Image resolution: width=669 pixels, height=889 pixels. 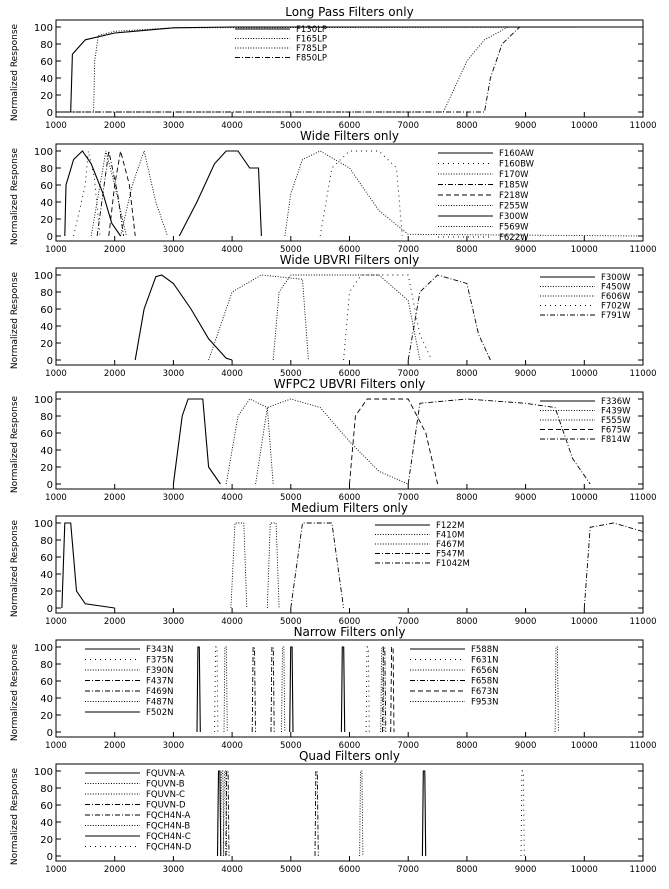 What do you see at coordinates (88, 565) in the screenshot?
I see `series-line-f122m` at bounding box center [88, 565].